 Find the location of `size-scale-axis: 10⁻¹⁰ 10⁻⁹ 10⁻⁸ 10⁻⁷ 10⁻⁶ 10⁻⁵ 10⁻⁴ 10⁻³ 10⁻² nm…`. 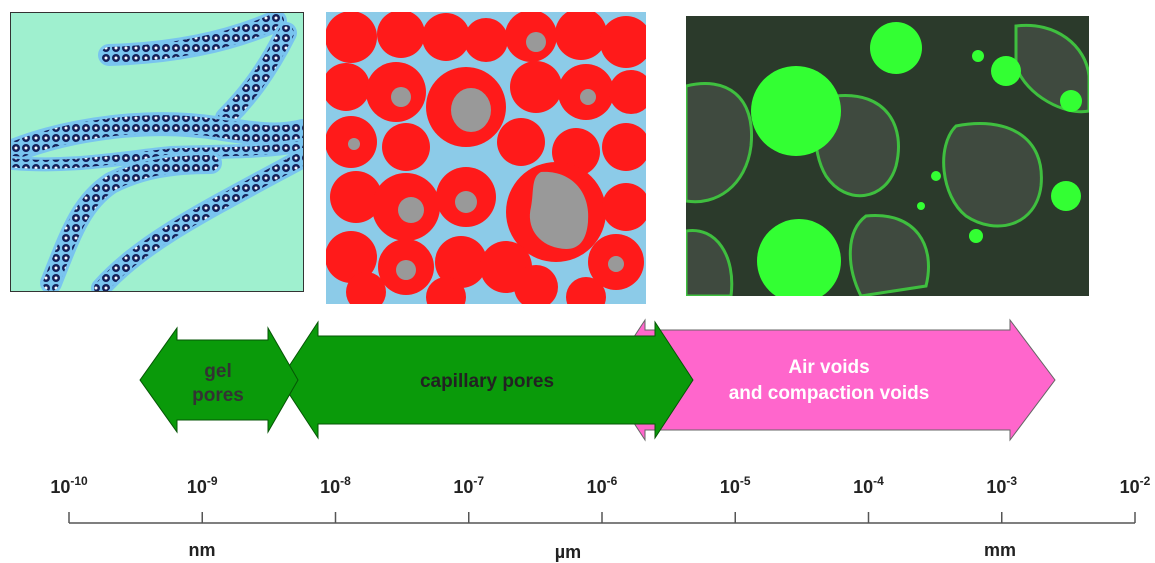

size-scale-axis: 10⁻¹⁰ 10⁻⁹ 10⁻⁸ 10⁻⁷ 10⁻⁶ 10⁻⁵ 10⁻⁴ 10⁻³ 10⁻² nm… is located at coordinates (600, 518).